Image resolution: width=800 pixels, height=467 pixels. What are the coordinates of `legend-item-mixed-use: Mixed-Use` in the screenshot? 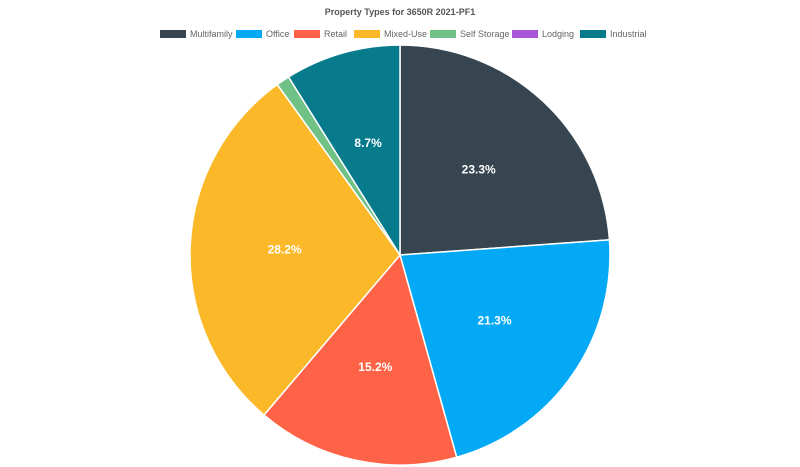 It's located at (390, 34).